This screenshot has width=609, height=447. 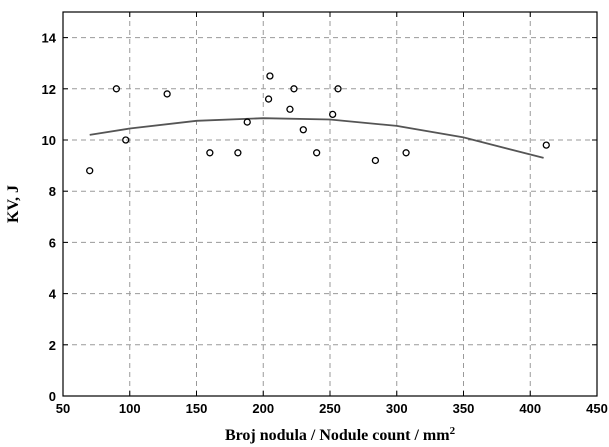 What do you see at coordinates (464, 408) in the screenshot?
I see `x-tick-label: 350` at bounding box center [464, 408].